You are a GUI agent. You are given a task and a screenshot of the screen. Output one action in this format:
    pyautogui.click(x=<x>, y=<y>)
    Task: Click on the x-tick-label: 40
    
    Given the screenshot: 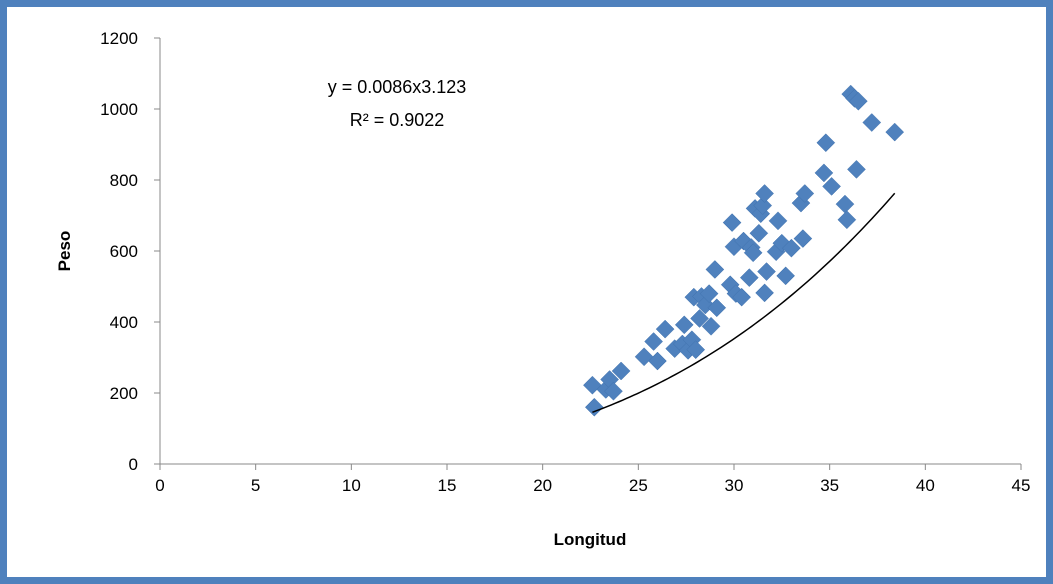 What is the action you would take?
    pyautogui.click(x=925, y=485)
    